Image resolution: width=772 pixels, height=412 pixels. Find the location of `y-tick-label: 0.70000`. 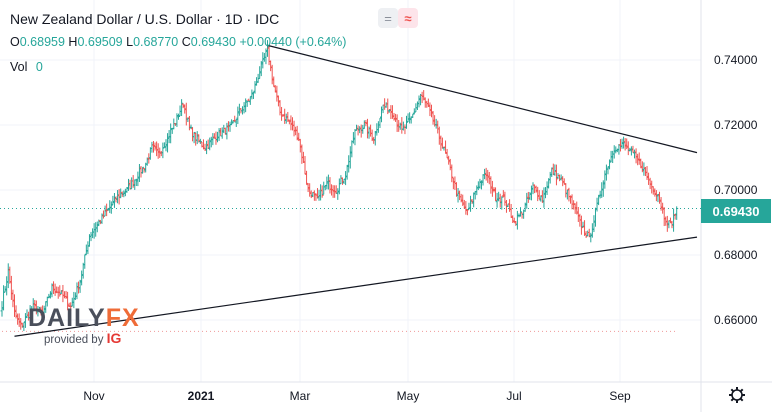

y-tick-label: 0.70000 is located at coordinates (736, 190).